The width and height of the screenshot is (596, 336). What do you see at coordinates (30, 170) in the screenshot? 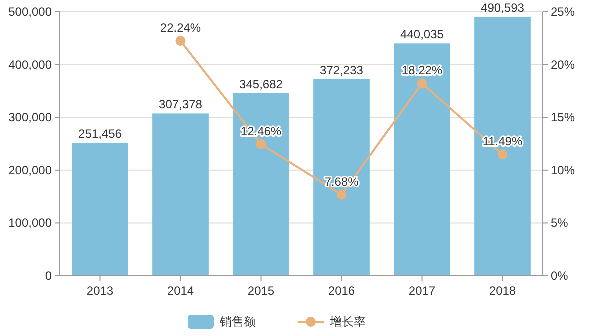
I see `y-tick-label: 200,000` at bounding box center [30, 170].